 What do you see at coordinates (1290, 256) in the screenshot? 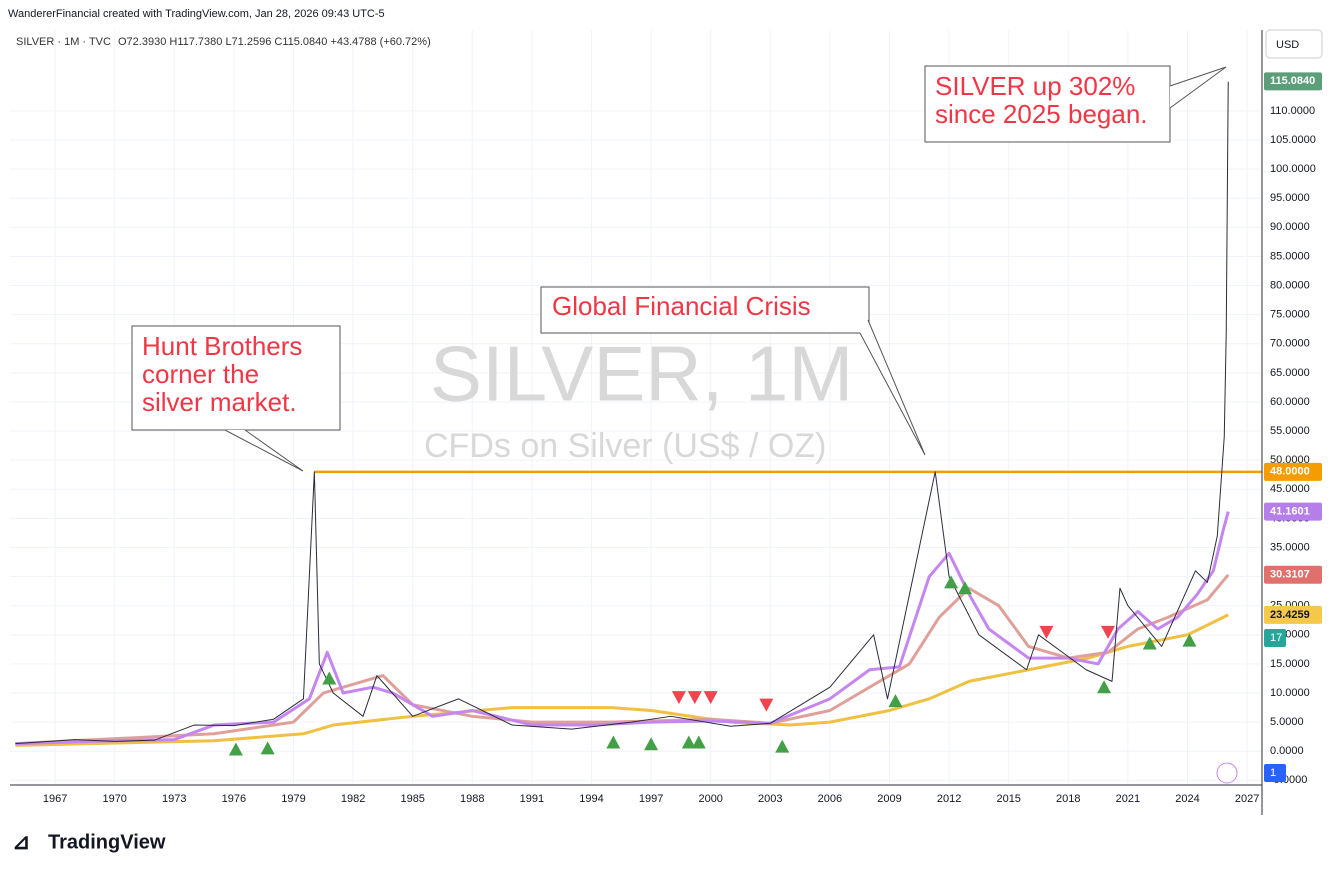
I see `y-tick-label: 85.0000` at bounding box center [1290, 256].